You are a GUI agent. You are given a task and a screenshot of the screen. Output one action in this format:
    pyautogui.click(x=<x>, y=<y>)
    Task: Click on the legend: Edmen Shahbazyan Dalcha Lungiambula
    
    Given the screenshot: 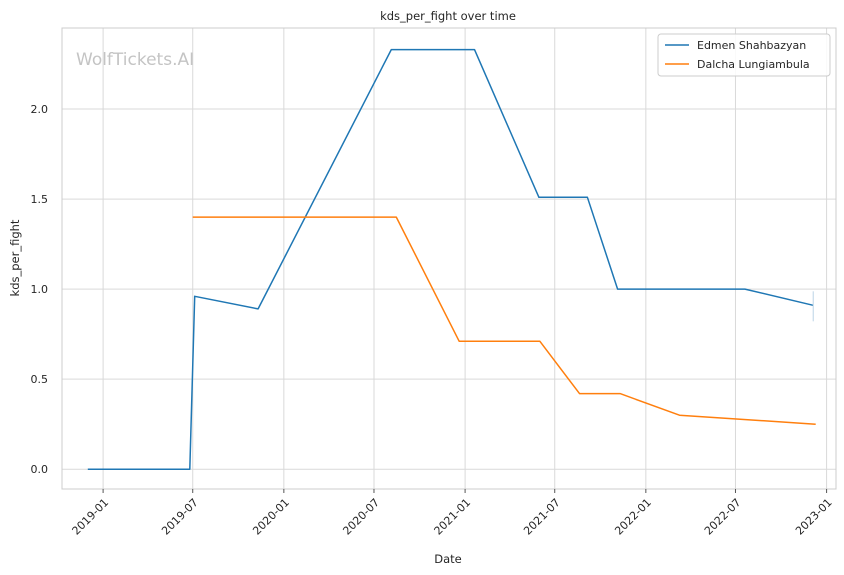 What is the action you would take?
    pyautogui.click(x=744, y=55)
    